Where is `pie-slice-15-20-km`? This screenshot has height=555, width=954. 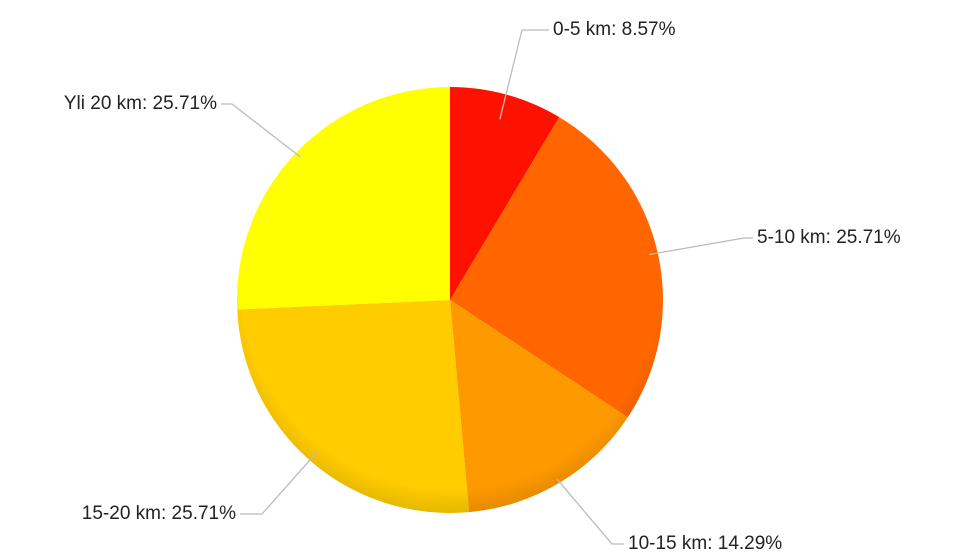 pie-slice-15-20-km is located at coordinates (353, 406).